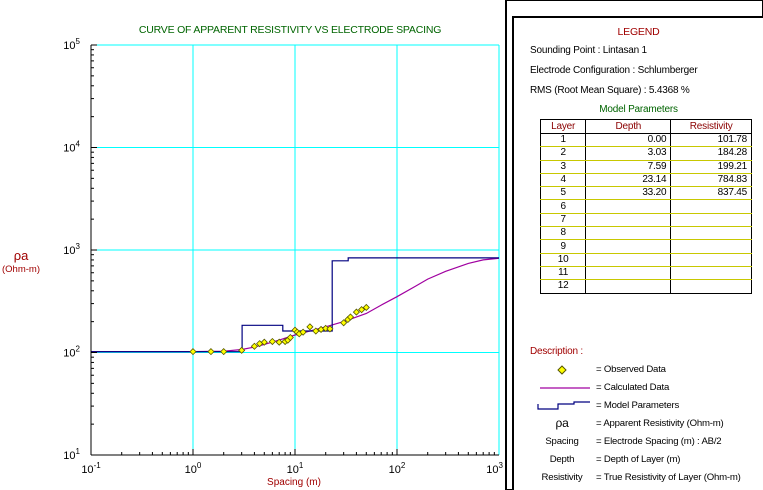 The width and height of the screenshot is (763, 490). Describe the element at coordinates (628, 153) in the screenshot. I see `depth-cell: 3.03` at that location.